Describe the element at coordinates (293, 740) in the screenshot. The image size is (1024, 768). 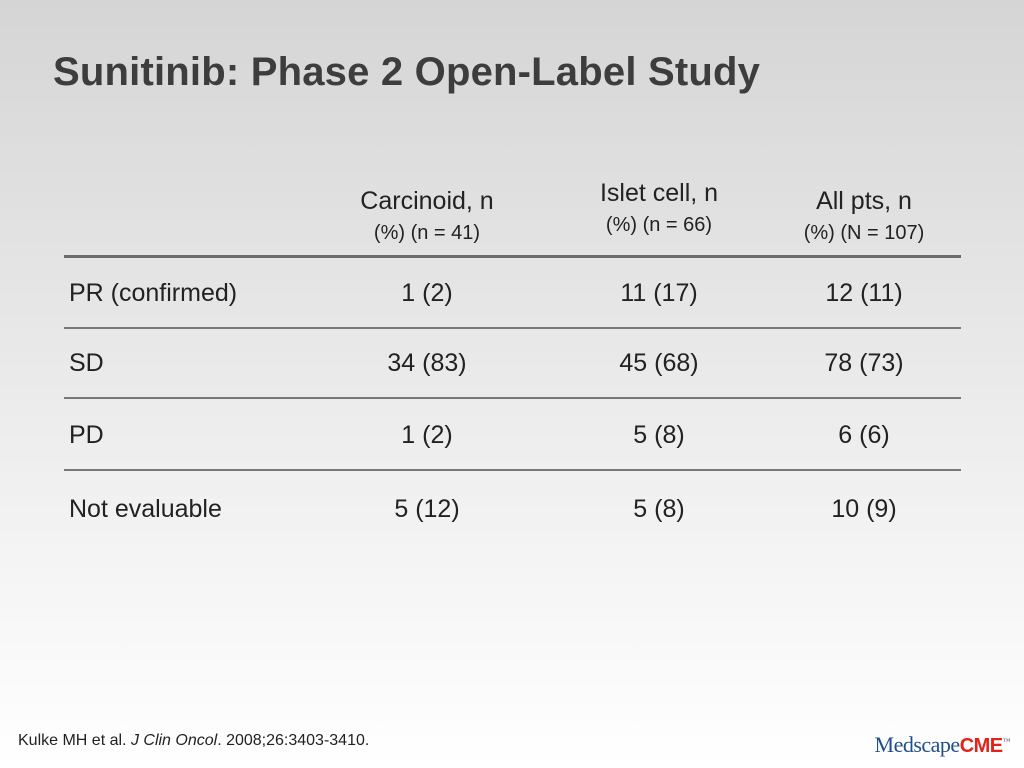
I see `citation-details: . 2008;26:3403-3410.` at that location.